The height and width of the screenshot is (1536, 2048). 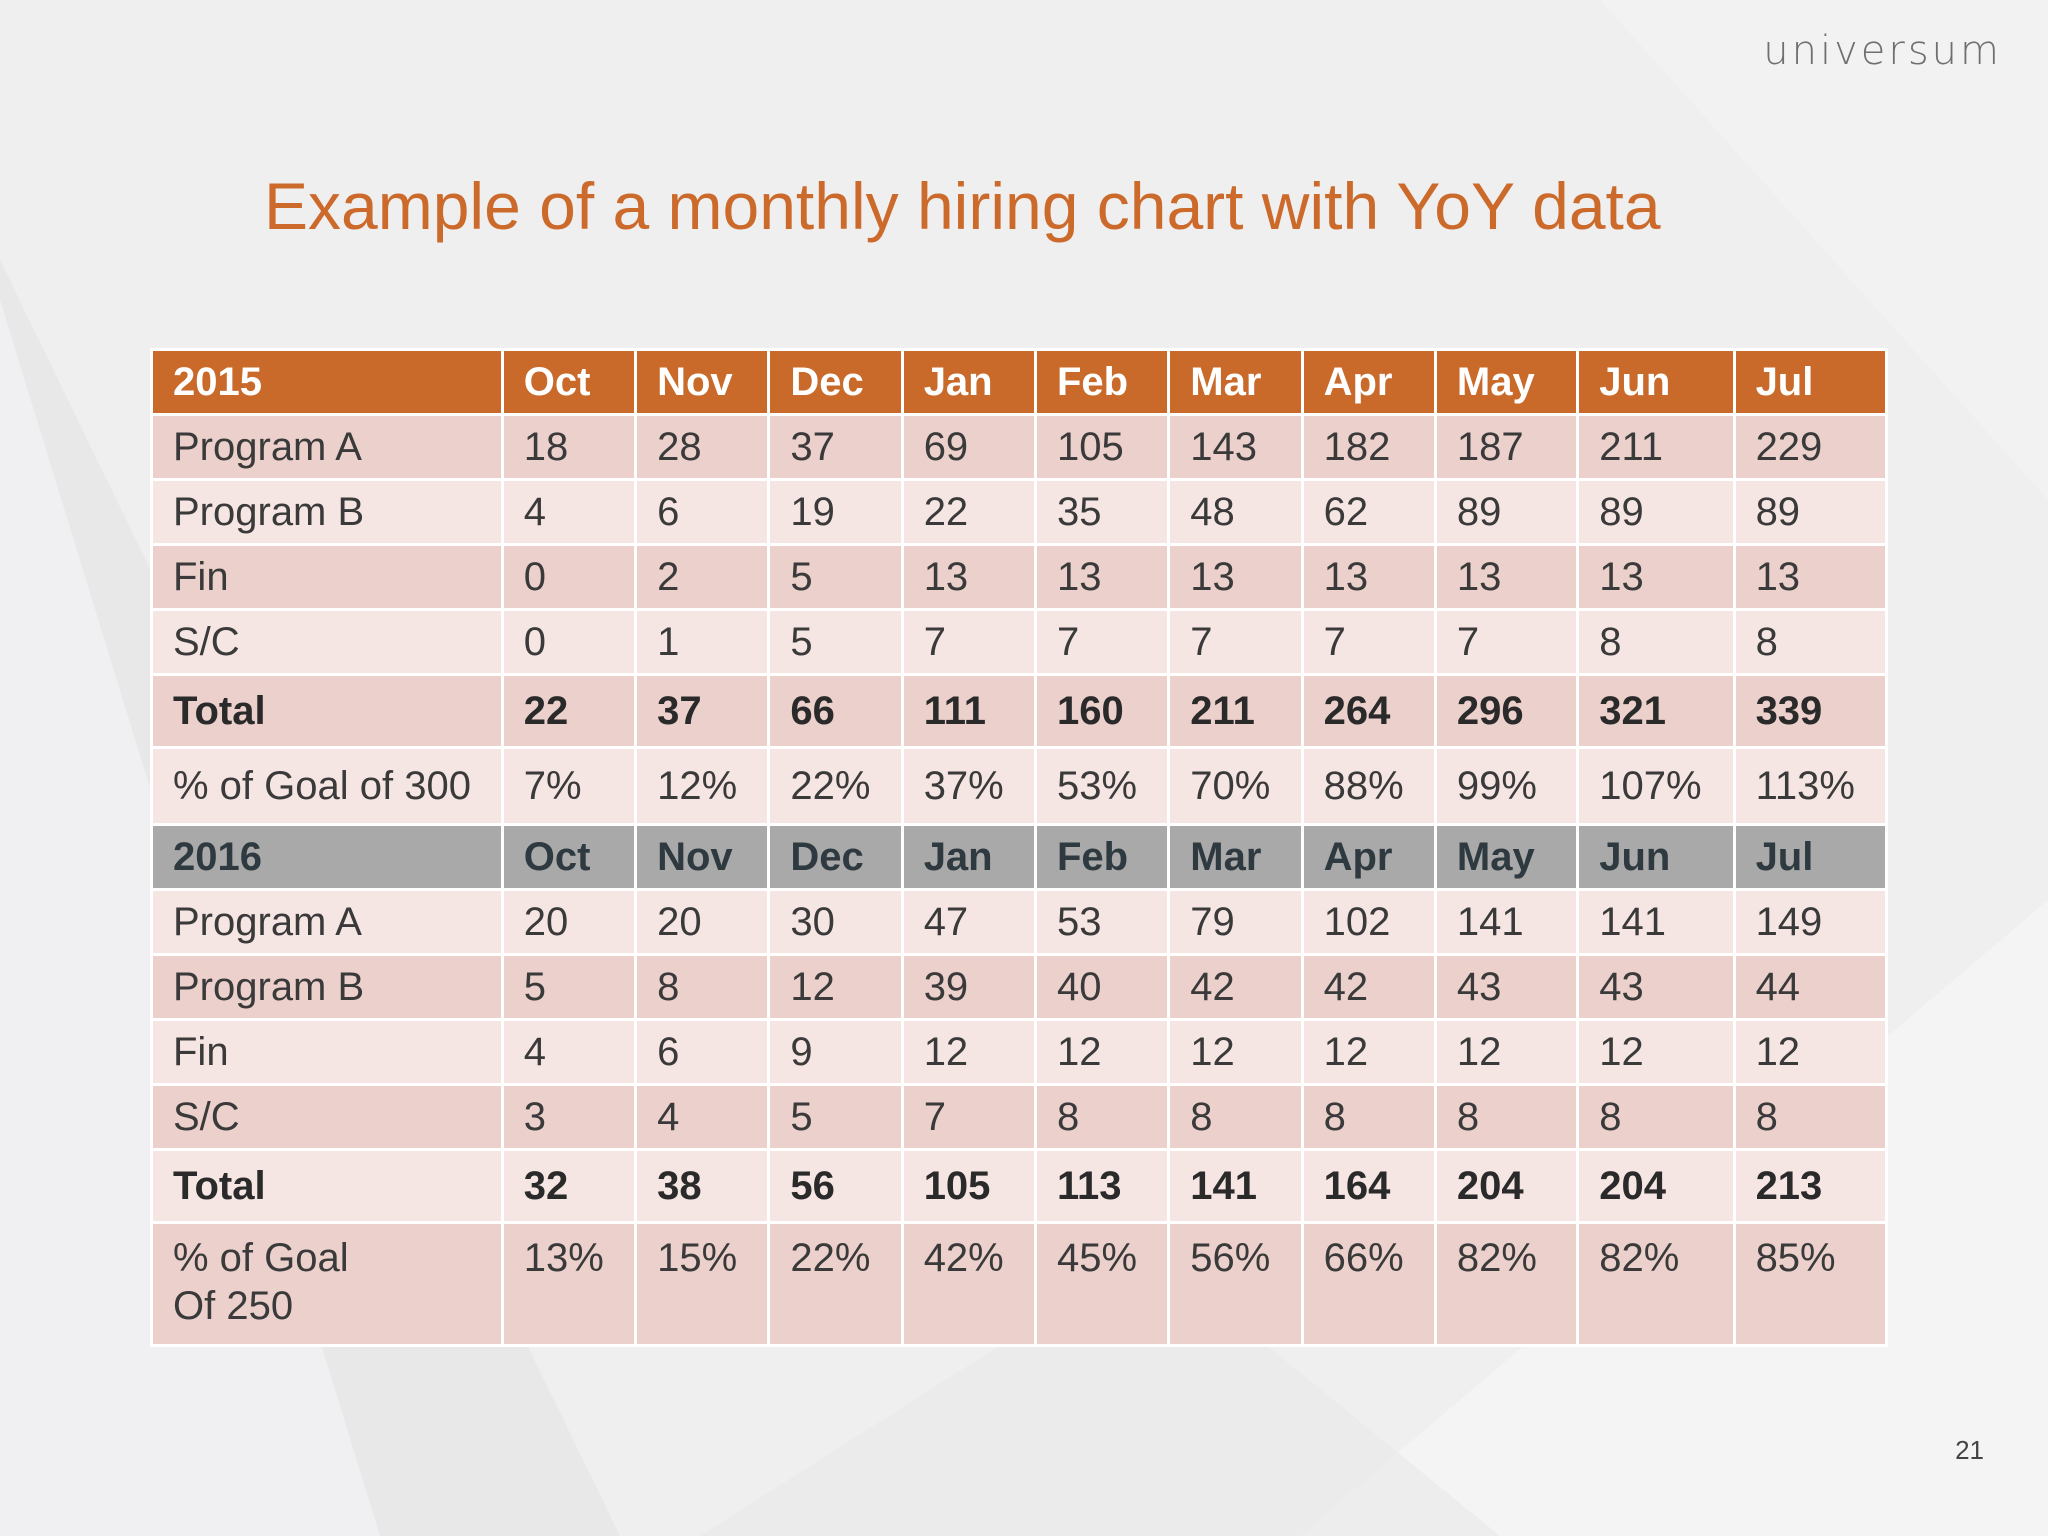 What do you see at coordinates (1102, 382) in the screenshot?
I see `table-cell: Feb` at bounding box center [1102, 382].